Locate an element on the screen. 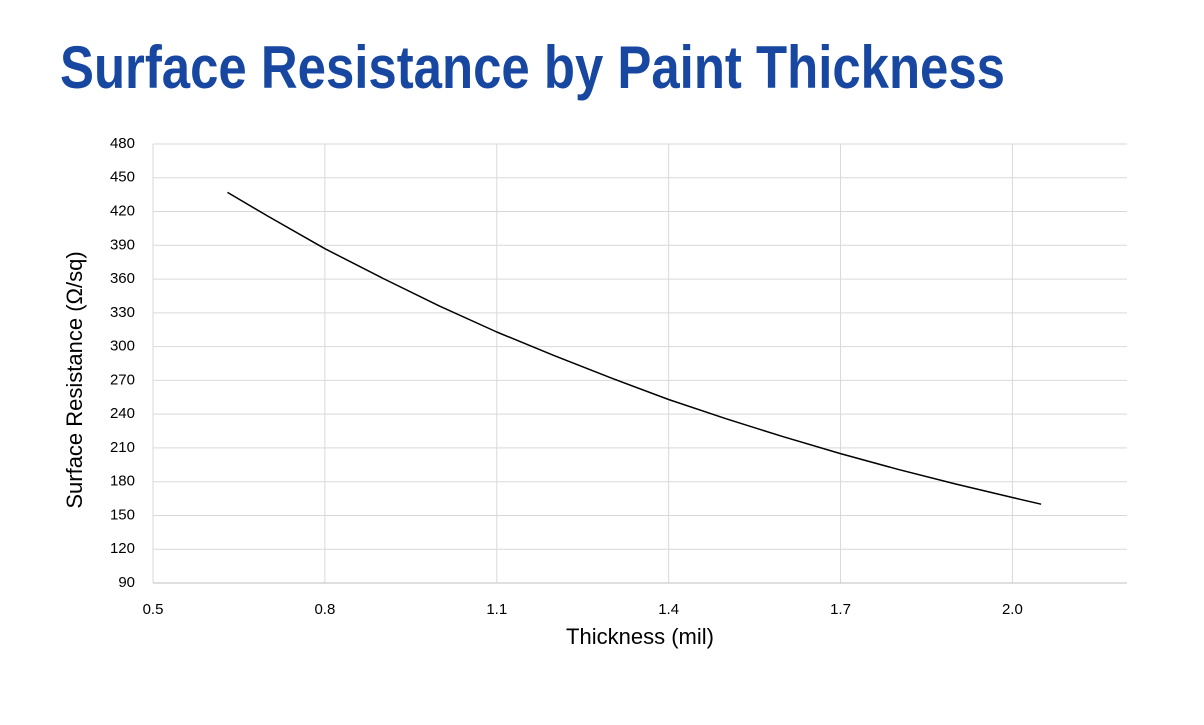 The image size is (1204, 725). y-tick-label: 390 is located at coordinates (122, 244).